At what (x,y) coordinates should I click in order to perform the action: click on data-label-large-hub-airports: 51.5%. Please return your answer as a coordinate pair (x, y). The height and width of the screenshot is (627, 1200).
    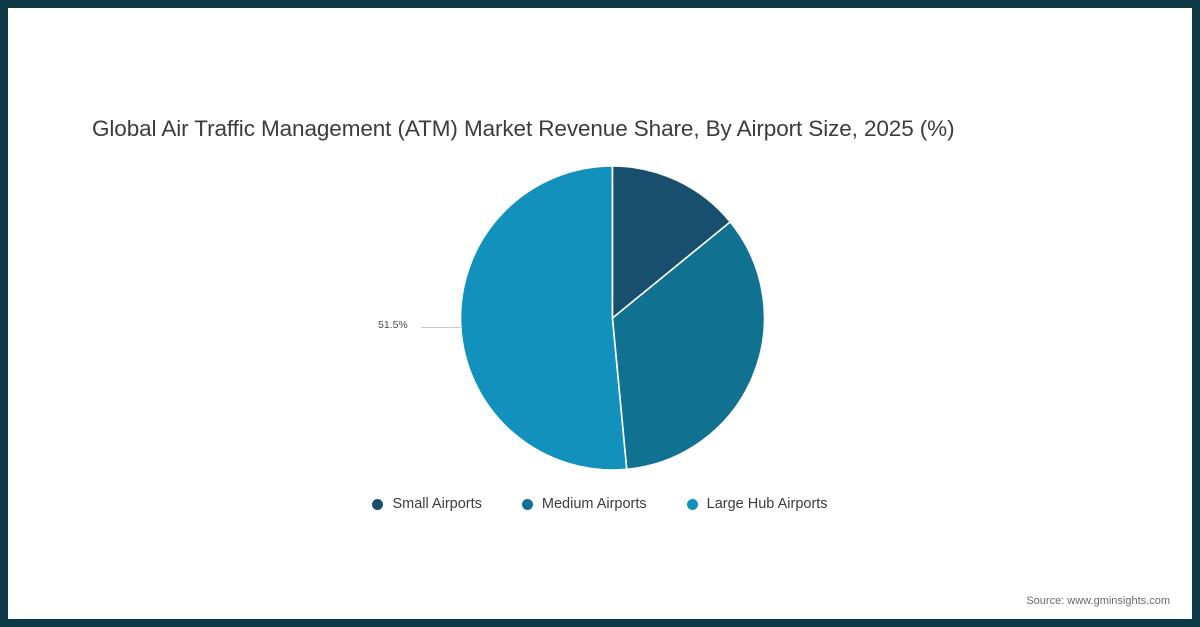
    Looking at the image, I should click on (393, 325).